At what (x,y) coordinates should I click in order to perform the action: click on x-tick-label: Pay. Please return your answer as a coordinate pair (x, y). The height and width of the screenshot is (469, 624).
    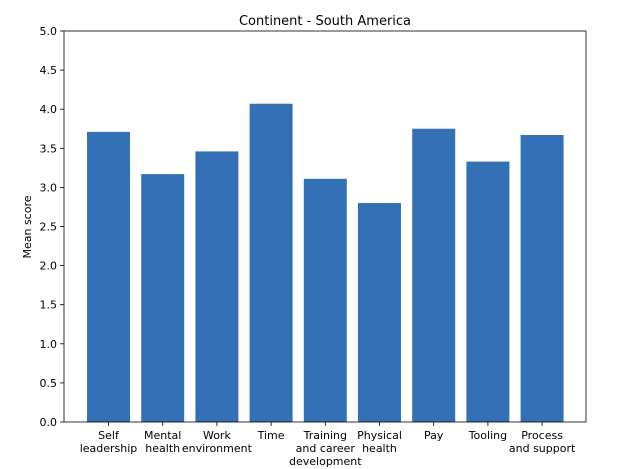
    Looking at the image, I should click on (434, 435).